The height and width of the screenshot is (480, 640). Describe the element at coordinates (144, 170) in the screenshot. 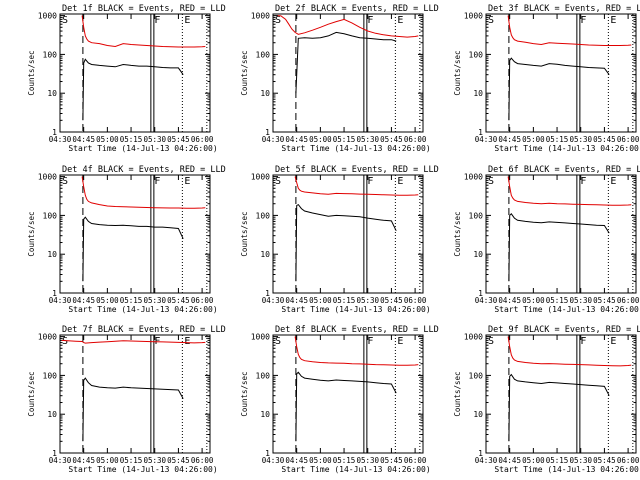

I see `chart-title: Det 4f BLACK = Events, RED = LLD` at that location.